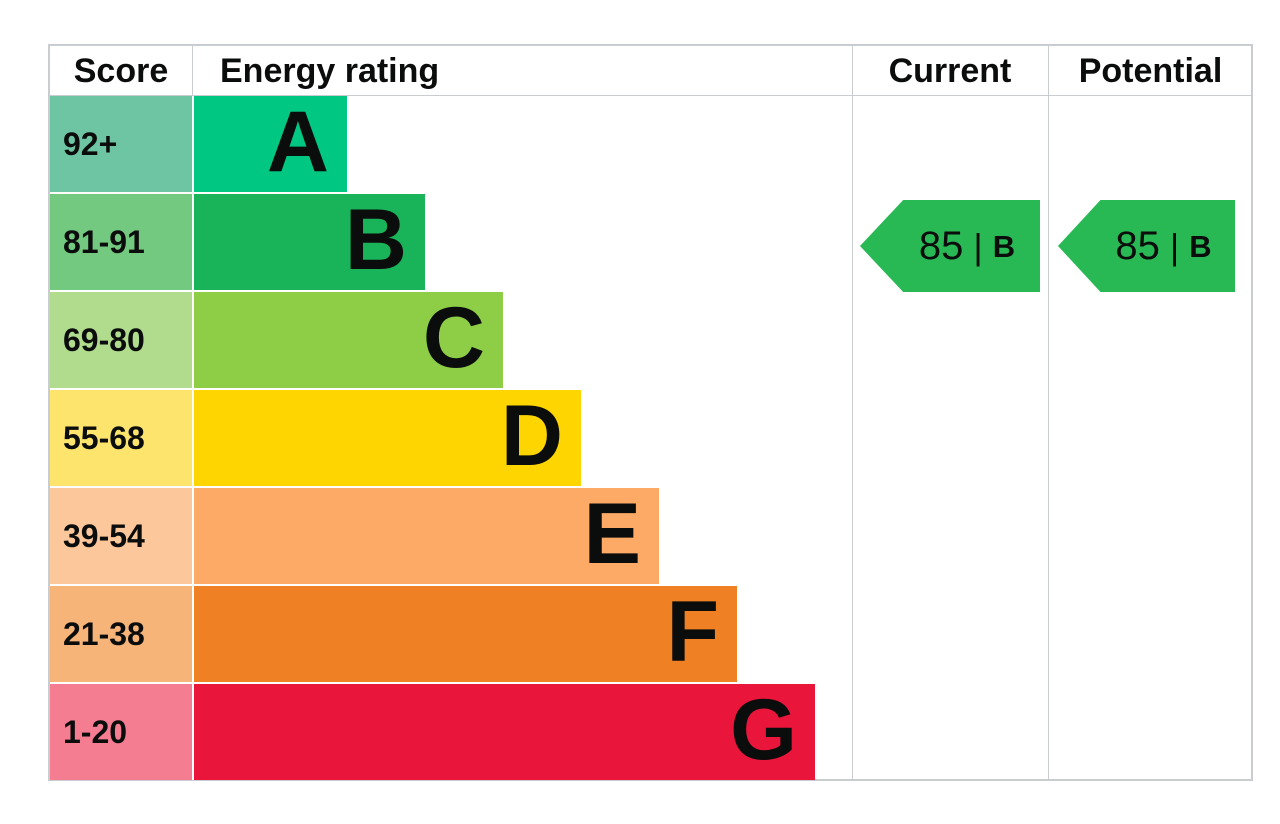 The image size is (1280, 824). Describe the element at coordinates (1137, 246) in the screenshot. I see `potential-score-value: 85` at that location.